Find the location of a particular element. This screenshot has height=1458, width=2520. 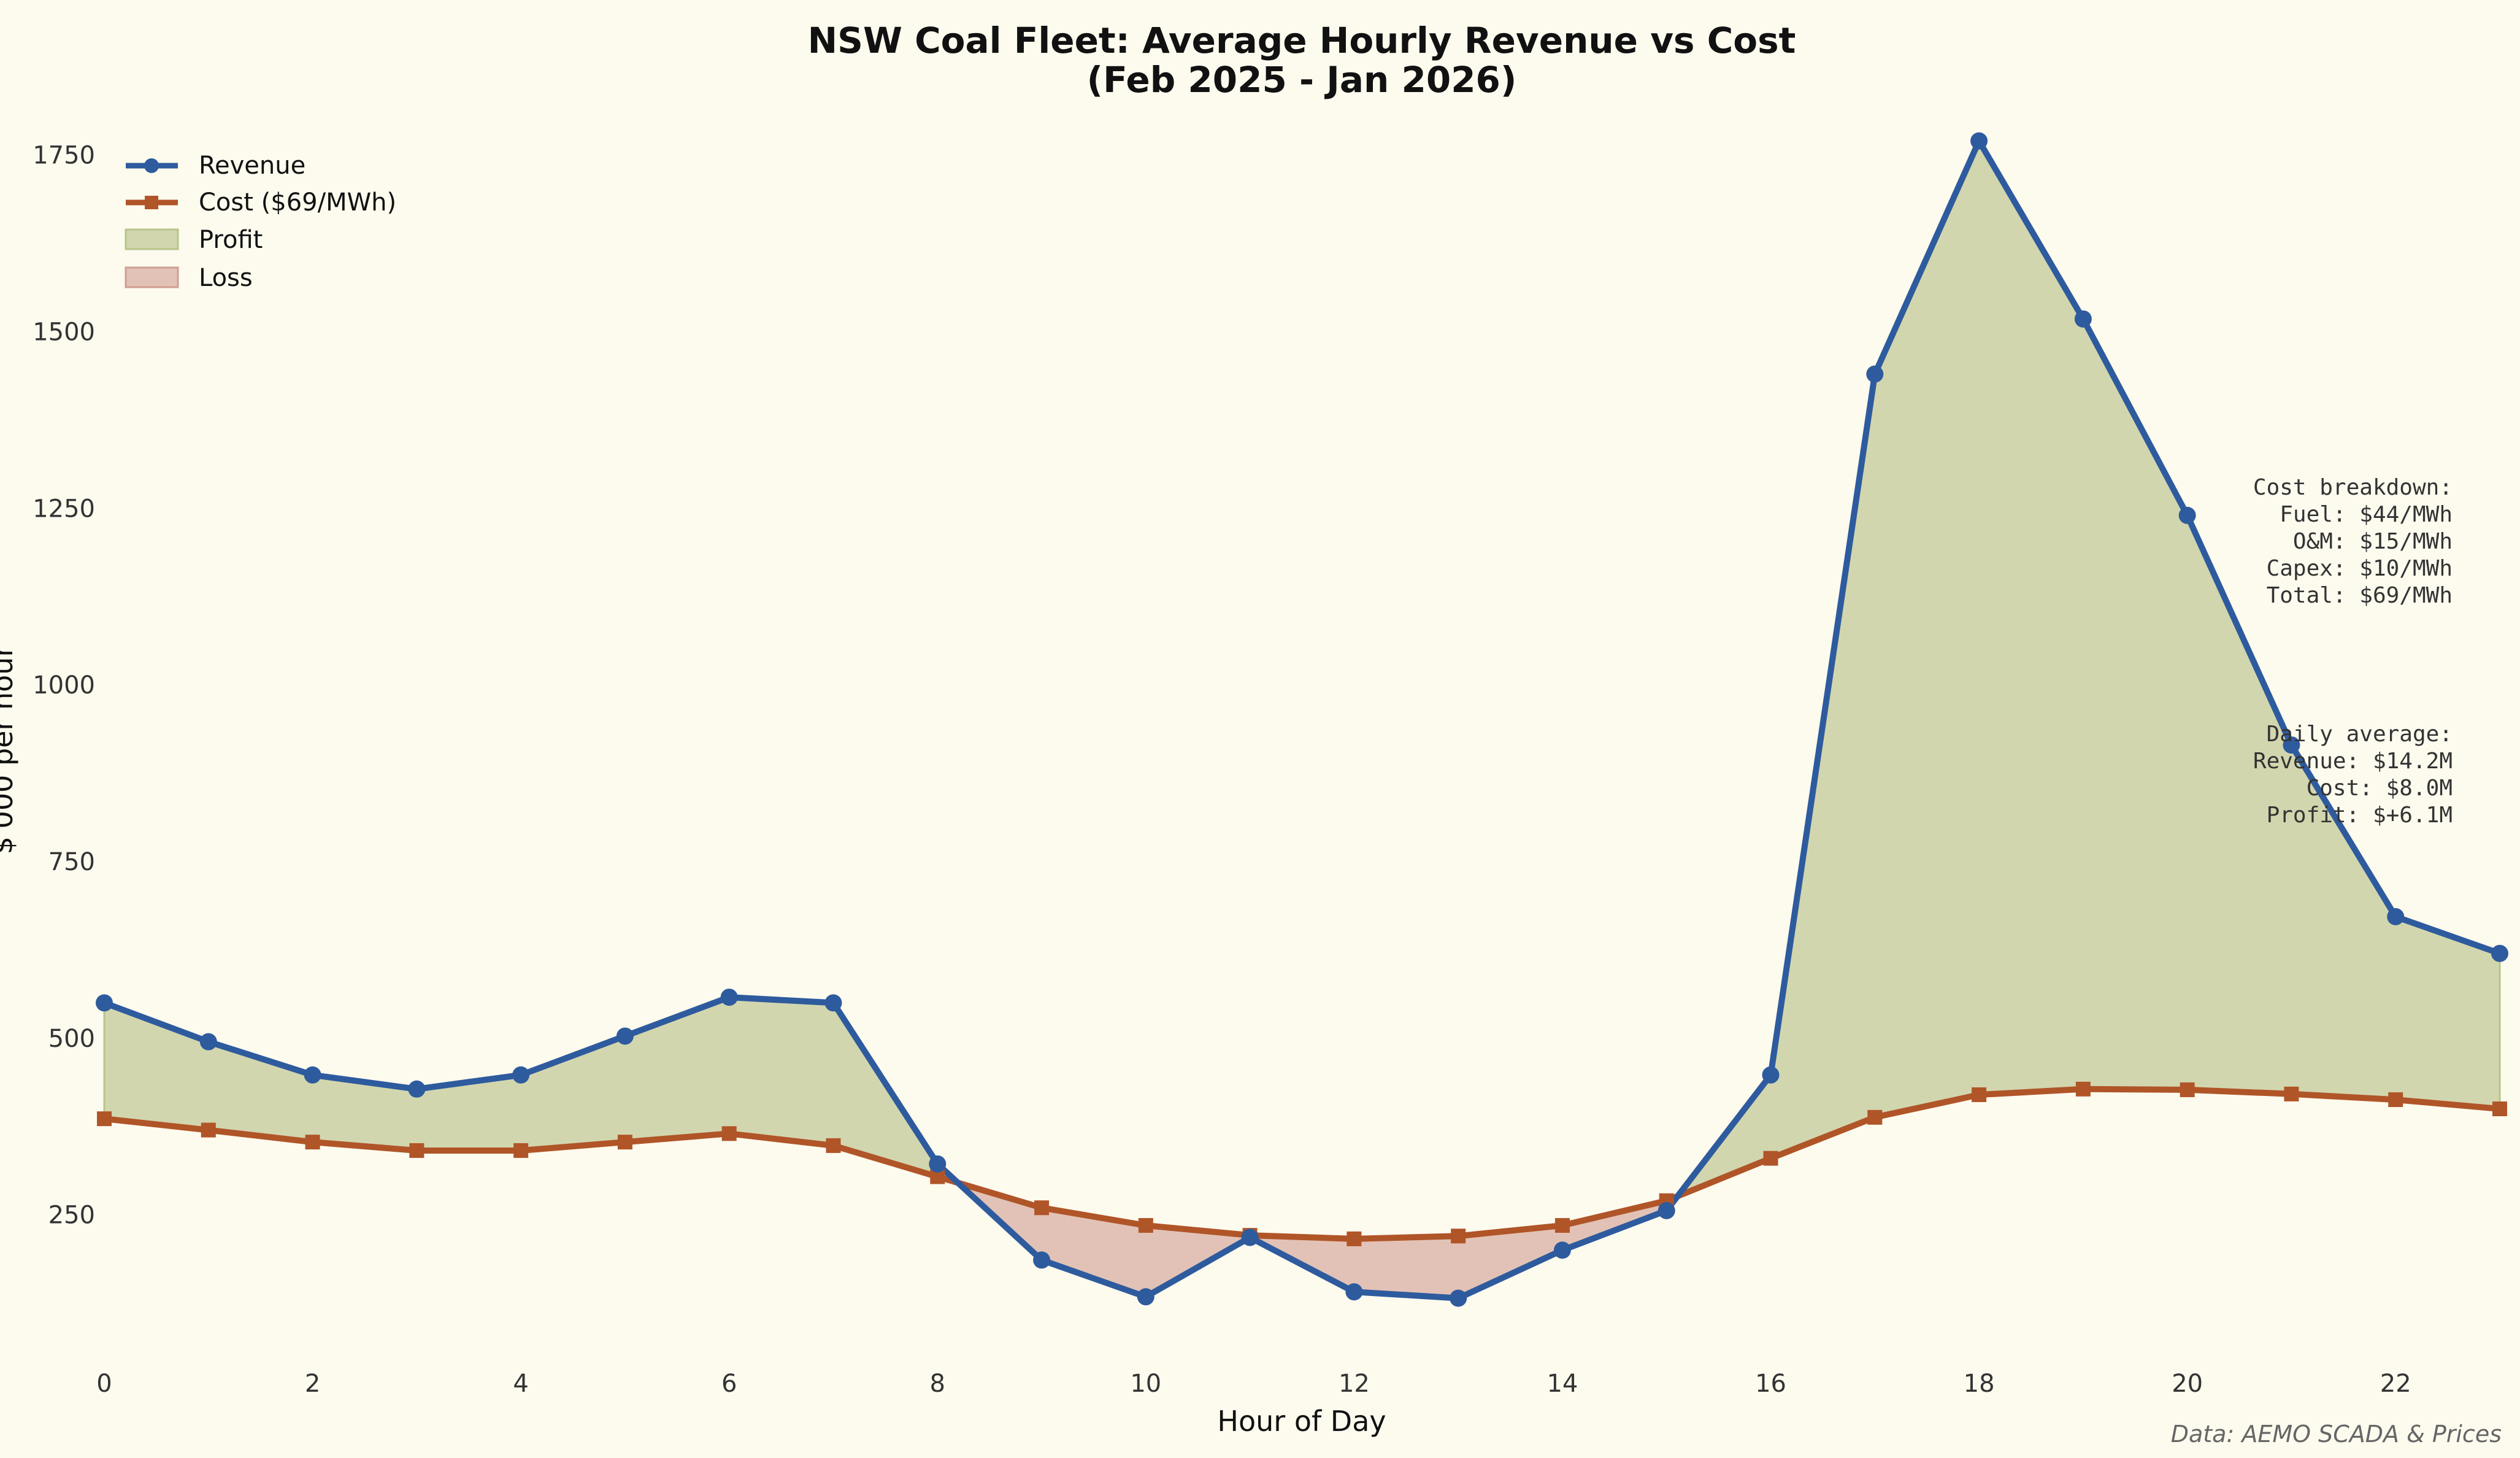

legend-item-revenue: Revenue is located at coordinates (215, 166).